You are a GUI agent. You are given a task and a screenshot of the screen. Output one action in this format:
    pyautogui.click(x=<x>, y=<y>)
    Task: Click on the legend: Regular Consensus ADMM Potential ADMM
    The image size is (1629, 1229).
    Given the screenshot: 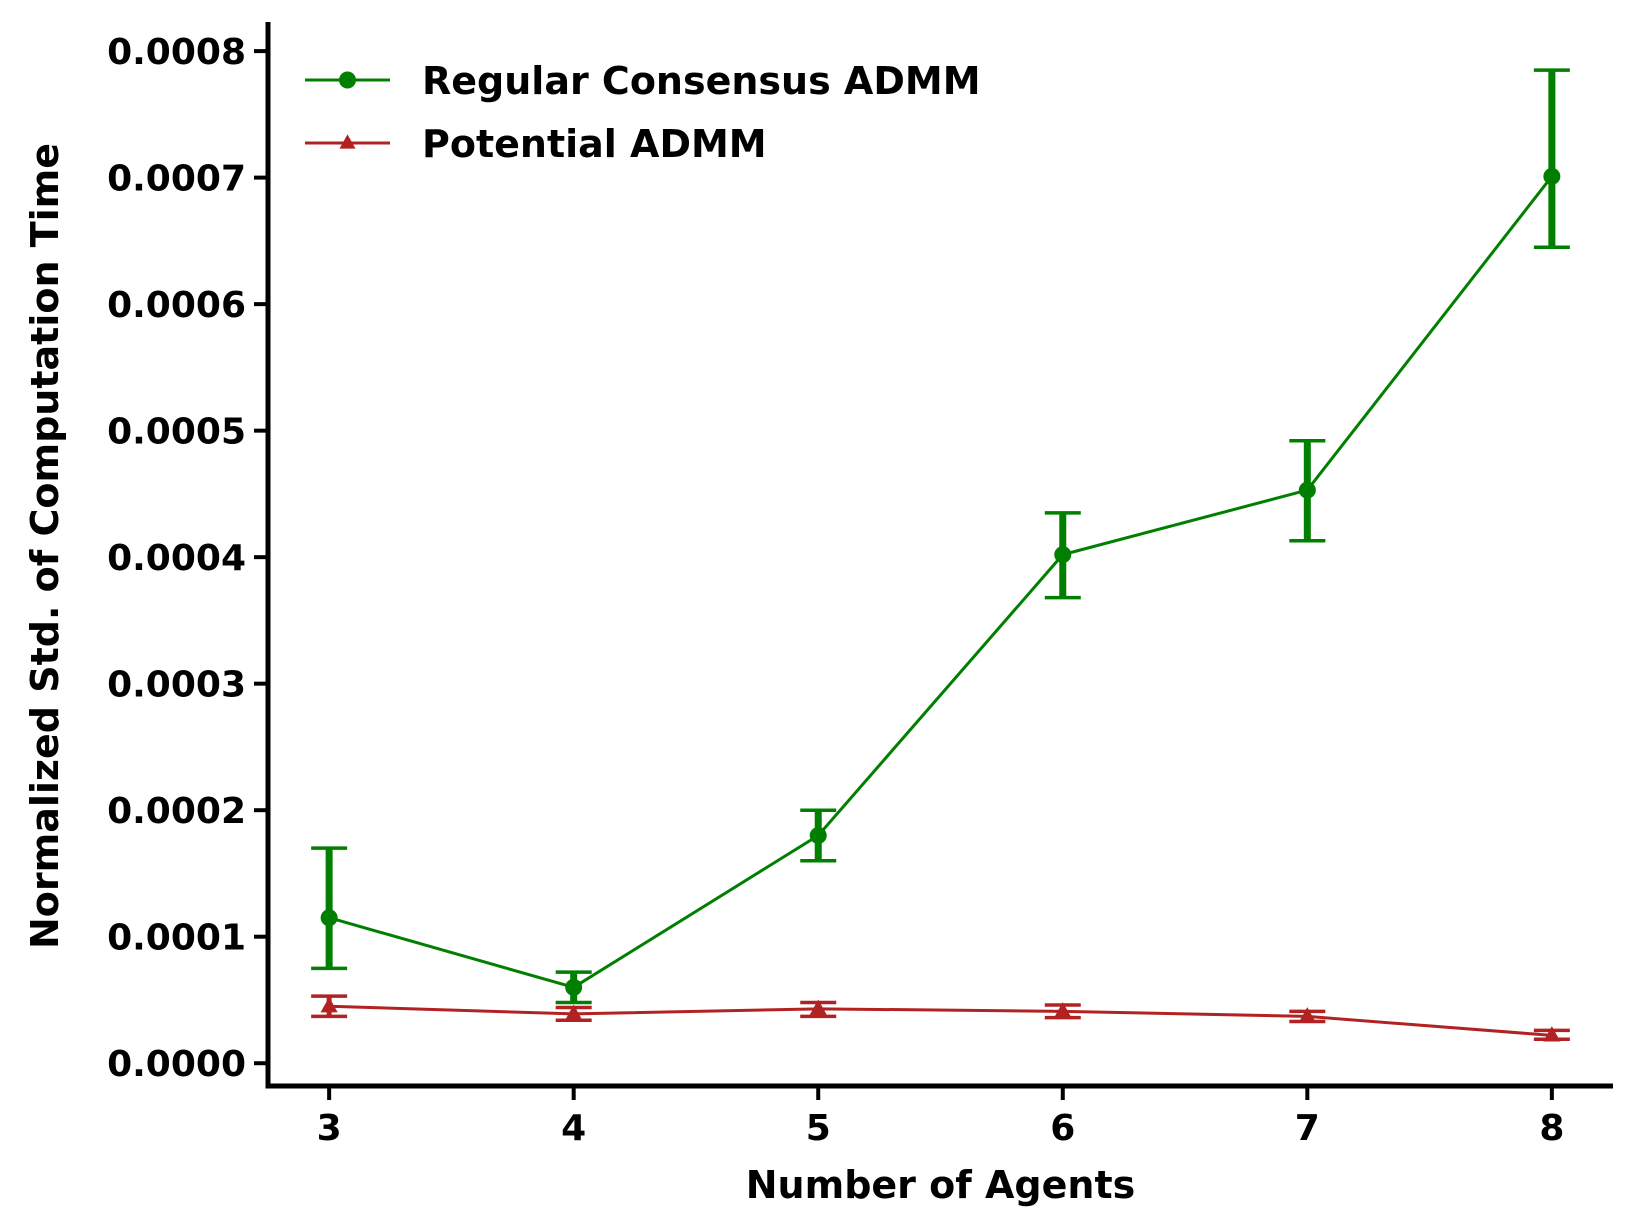 What is the action you would take?
    pyautogui.click(x=643, y=112)
    